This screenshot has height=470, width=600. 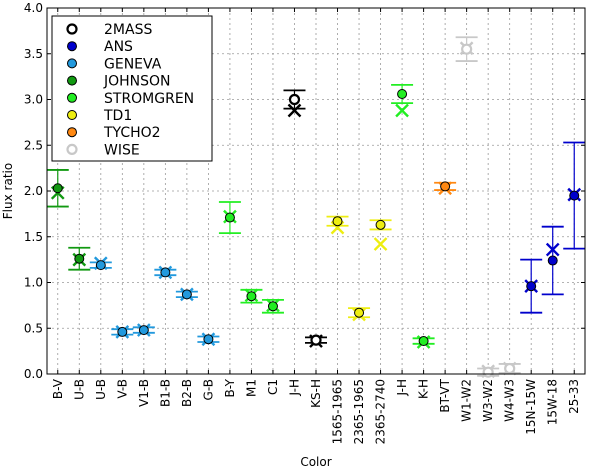 I want to click on y-tick-label: 0.5, so click(x=33, y=328).